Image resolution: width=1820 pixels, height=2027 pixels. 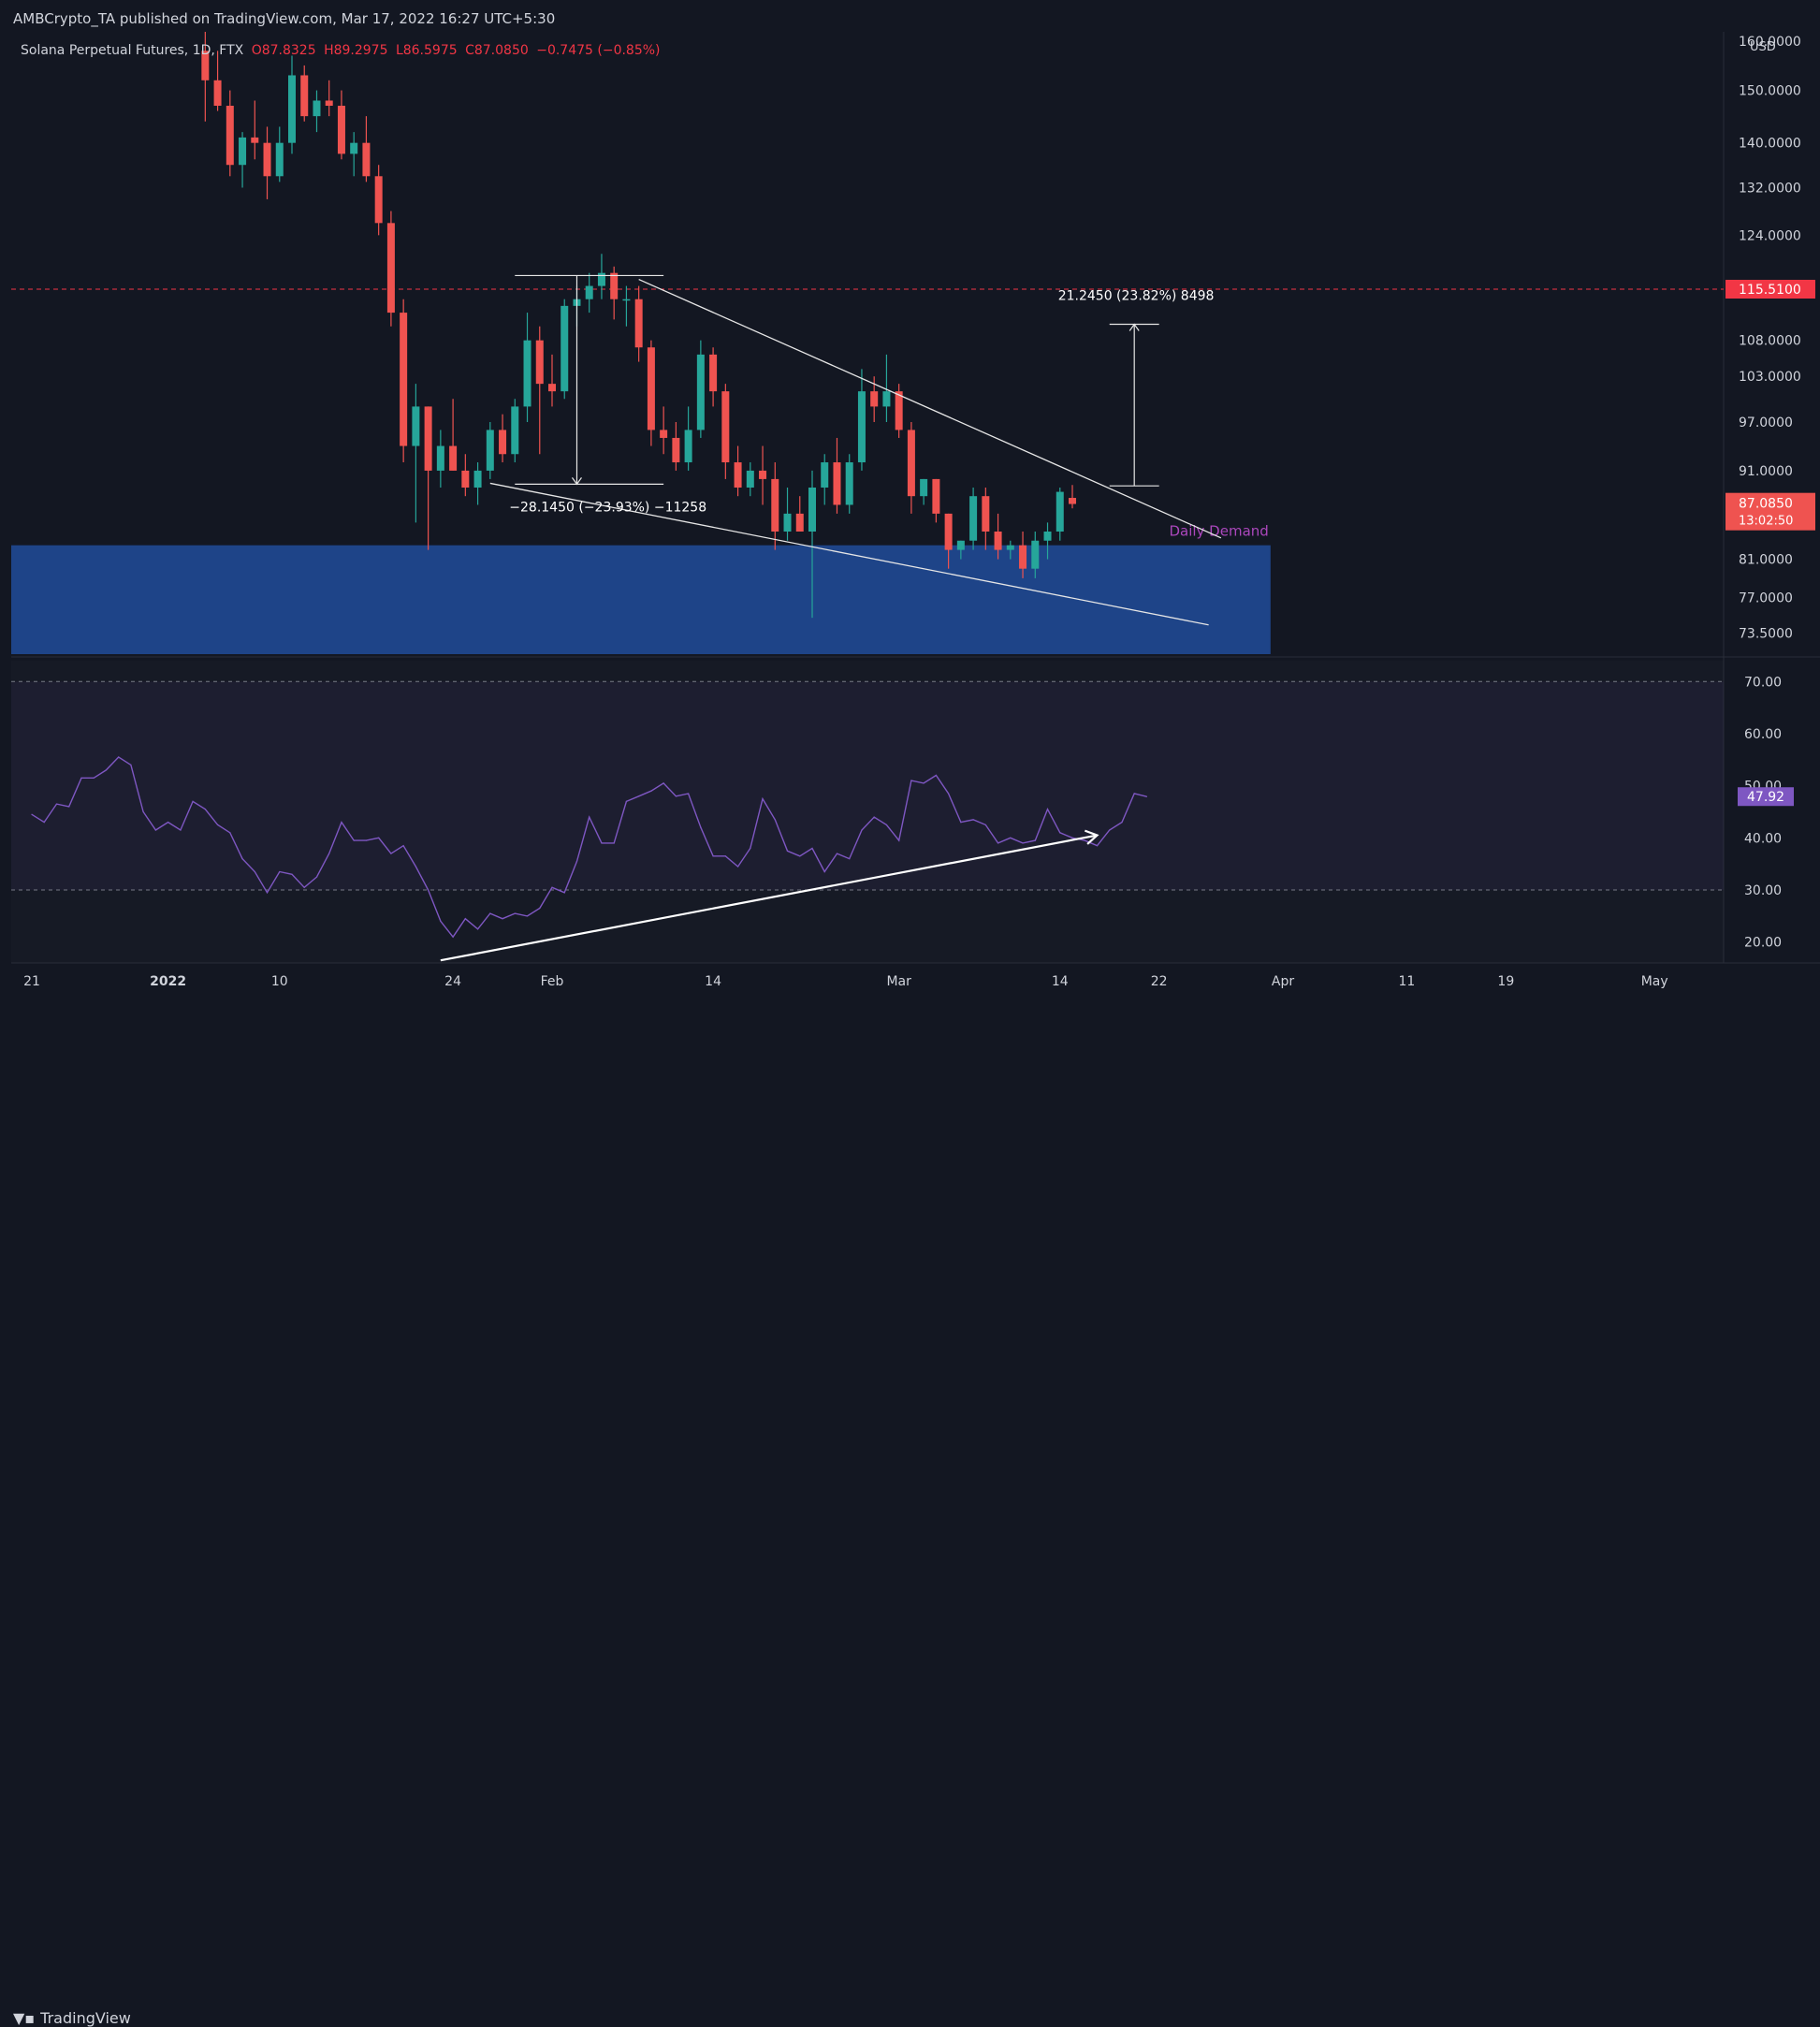 I want to click on rsi-pane-background, so click(x=867, y=812).